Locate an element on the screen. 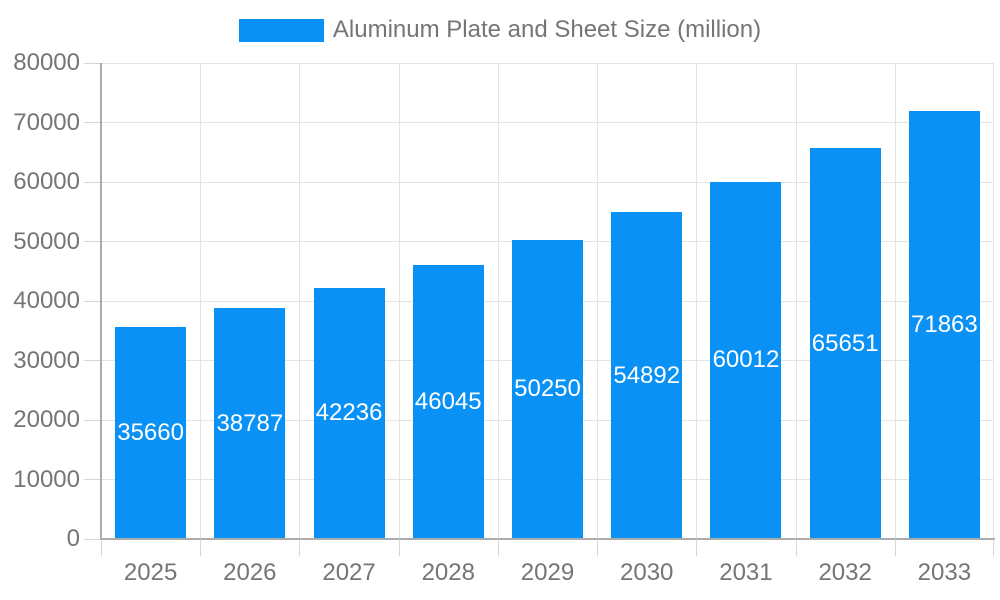  bar-value-label: 50250 is located at coordinates (547, 389).